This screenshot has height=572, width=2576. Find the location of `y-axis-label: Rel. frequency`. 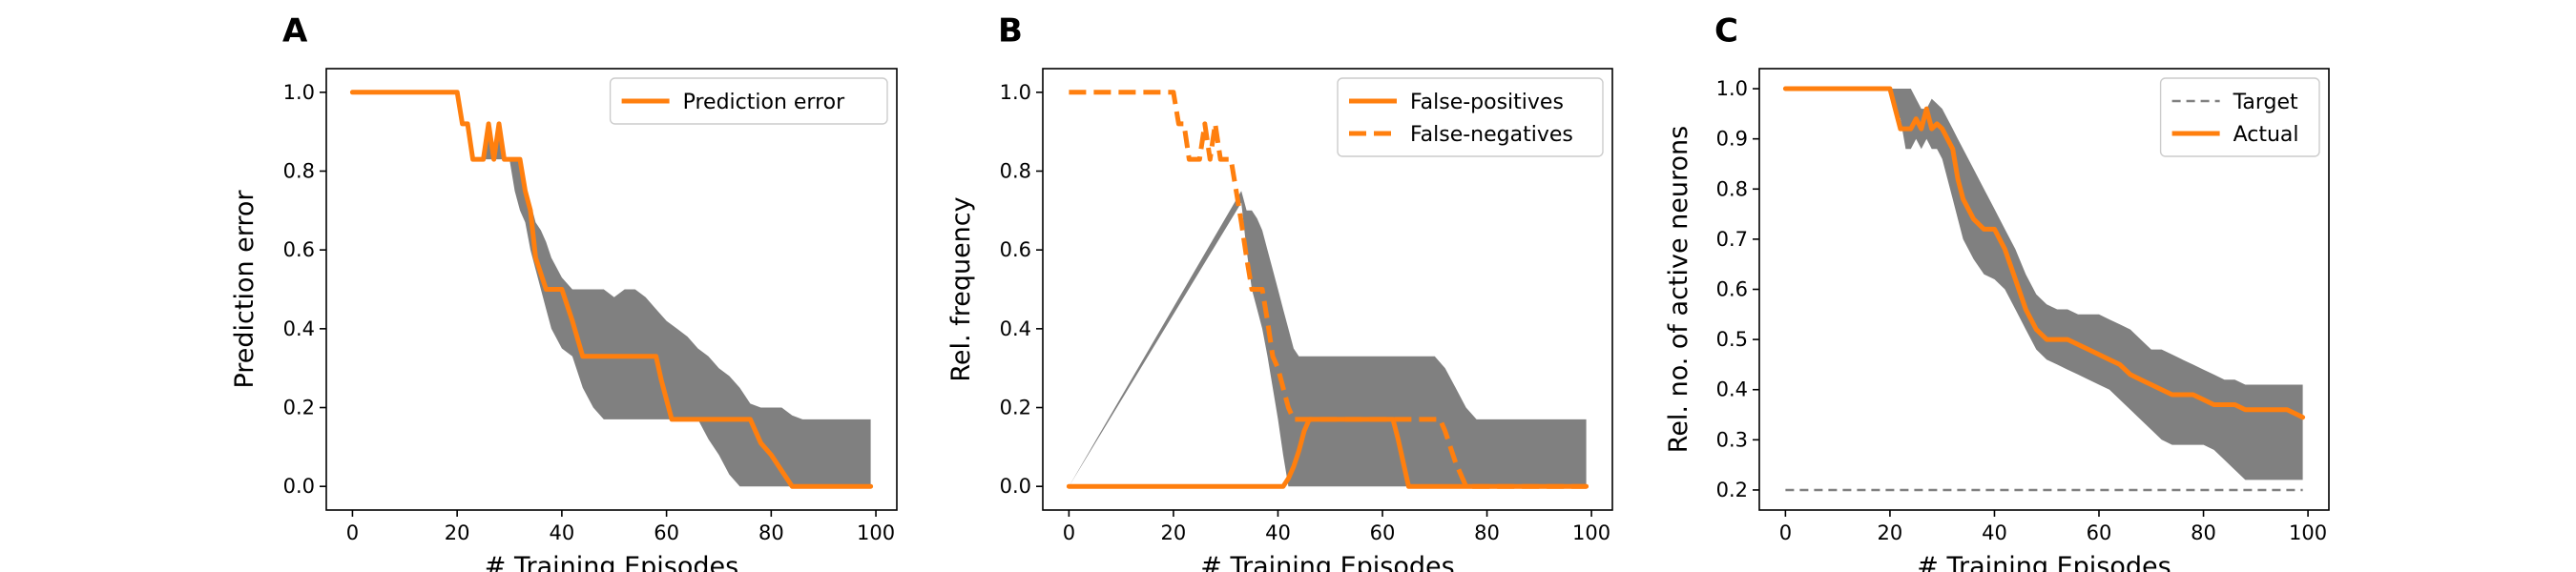

y-axis-label: Rel. frequency is located at coordinates (961, 288).